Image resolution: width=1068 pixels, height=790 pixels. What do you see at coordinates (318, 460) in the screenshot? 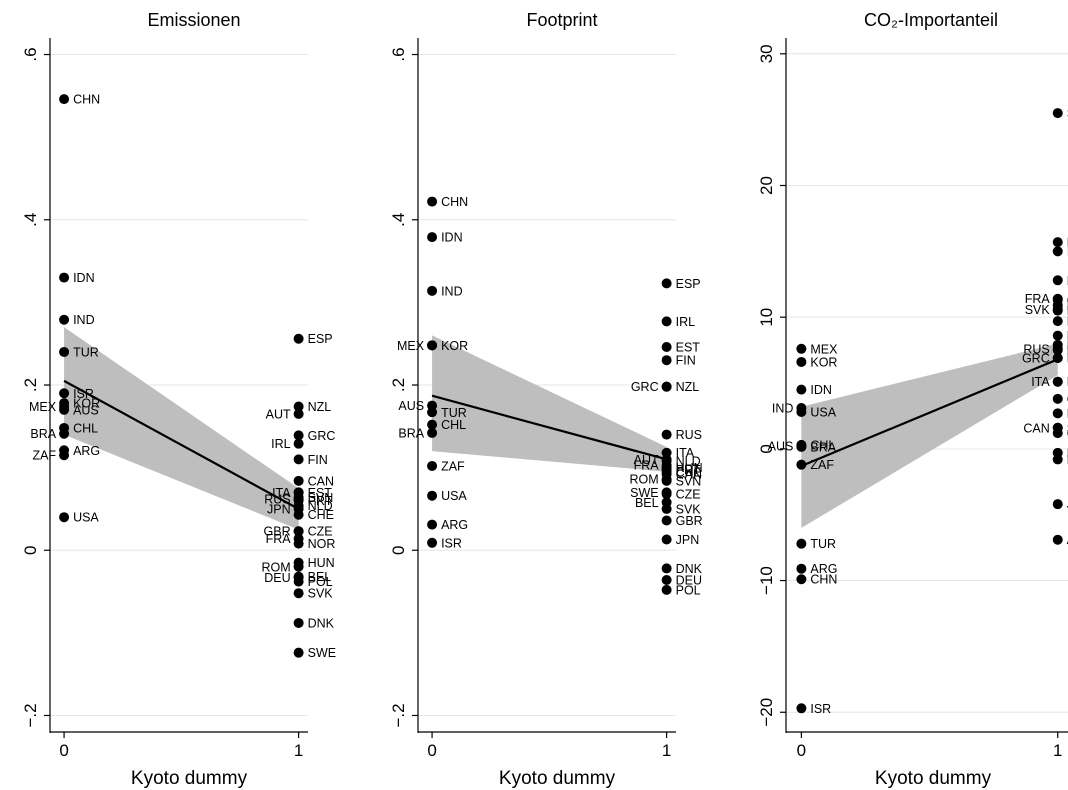
I see `point-label: FIN` at bounding box center [318, 460].